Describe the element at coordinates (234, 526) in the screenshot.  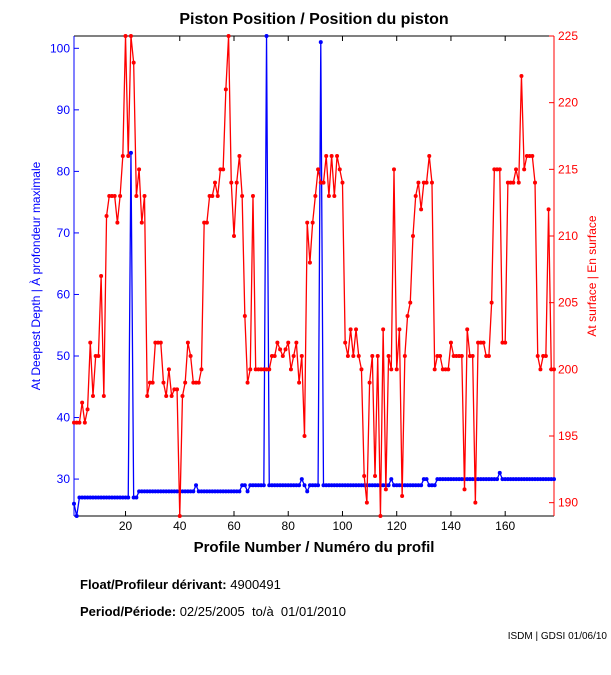
I see `x-tick-label: 60` at that location.